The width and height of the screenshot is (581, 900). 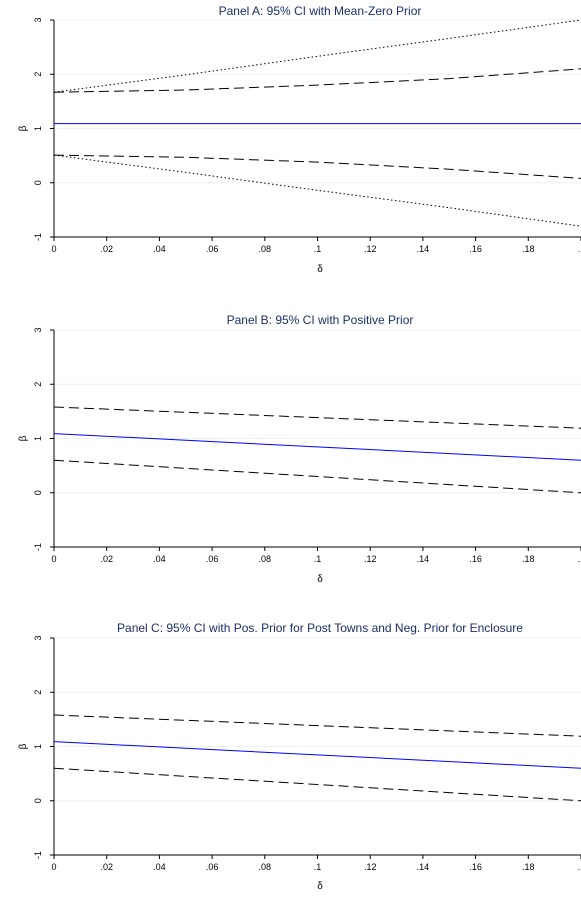 I want to click on panel-title: Panel B: 95% CI with Positive Prior, so click(x=320, y=320).